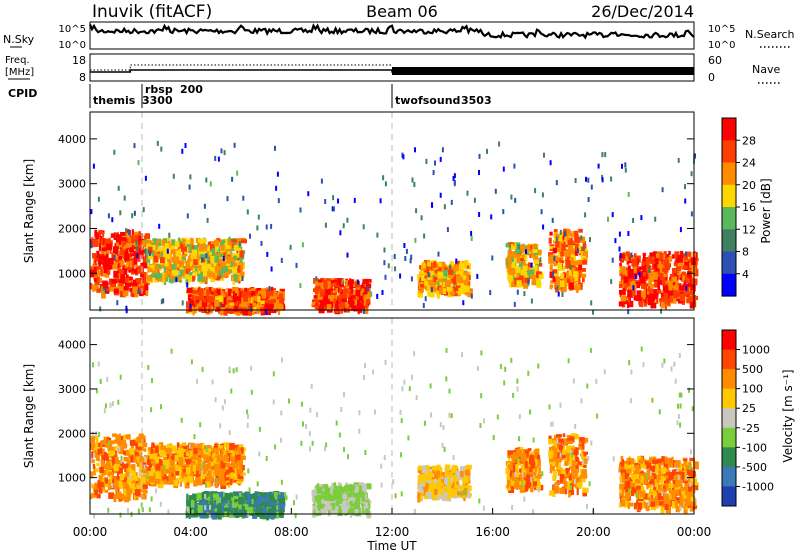  Describe the element at coordinates (749, 185) in the screenshot. I see `power-colorbar-tick-label: 20` at that location.